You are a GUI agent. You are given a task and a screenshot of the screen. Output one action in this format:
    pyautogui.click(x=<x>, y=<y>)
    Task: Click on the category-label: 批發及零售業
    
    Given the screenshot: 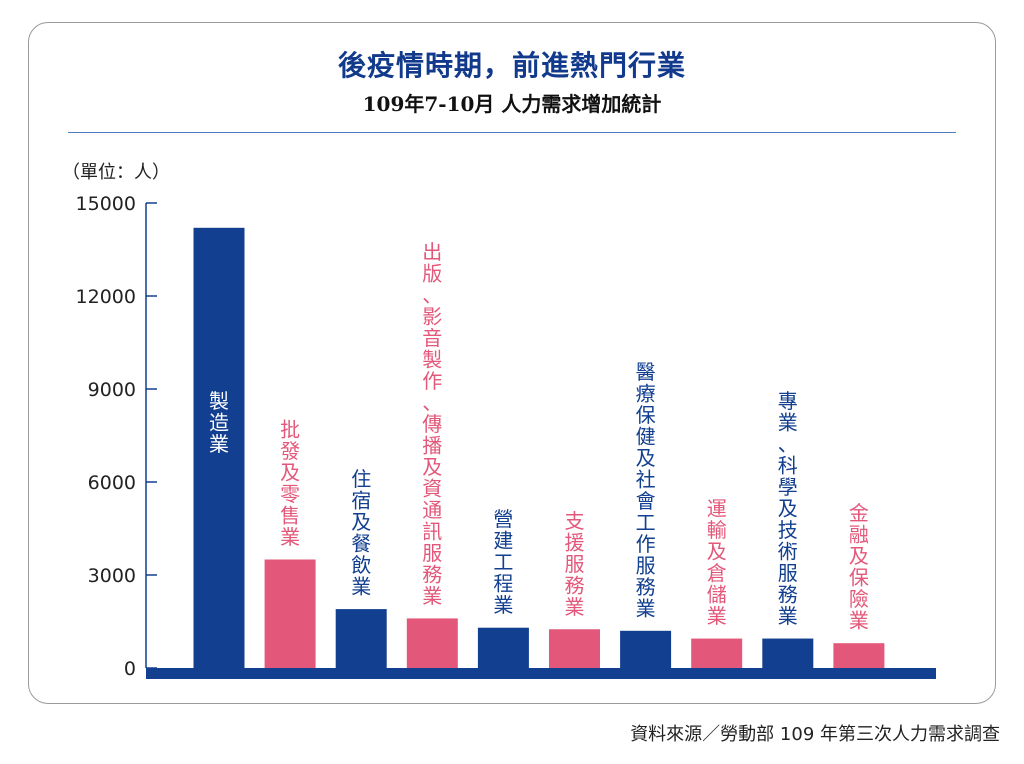 What is the action you would take?
    pyautogui.click(x=290, y=484)
    